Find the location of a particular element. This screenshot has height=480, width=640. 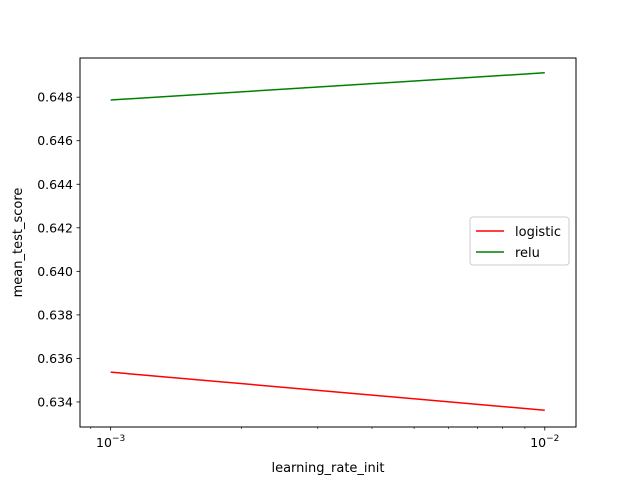

series-line-logistic is located at coordinates (327, 391).